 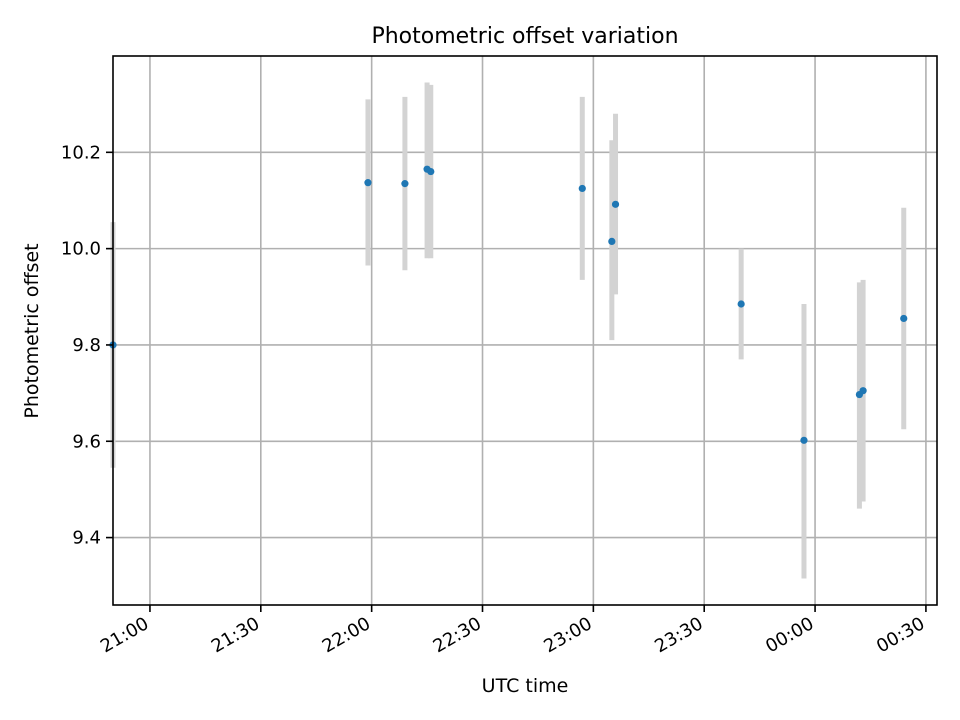 What do you see at coordinates (86, 538) in the screenshot?
I see `y-tick-label: 9.4` at bounding box center [86, 538].